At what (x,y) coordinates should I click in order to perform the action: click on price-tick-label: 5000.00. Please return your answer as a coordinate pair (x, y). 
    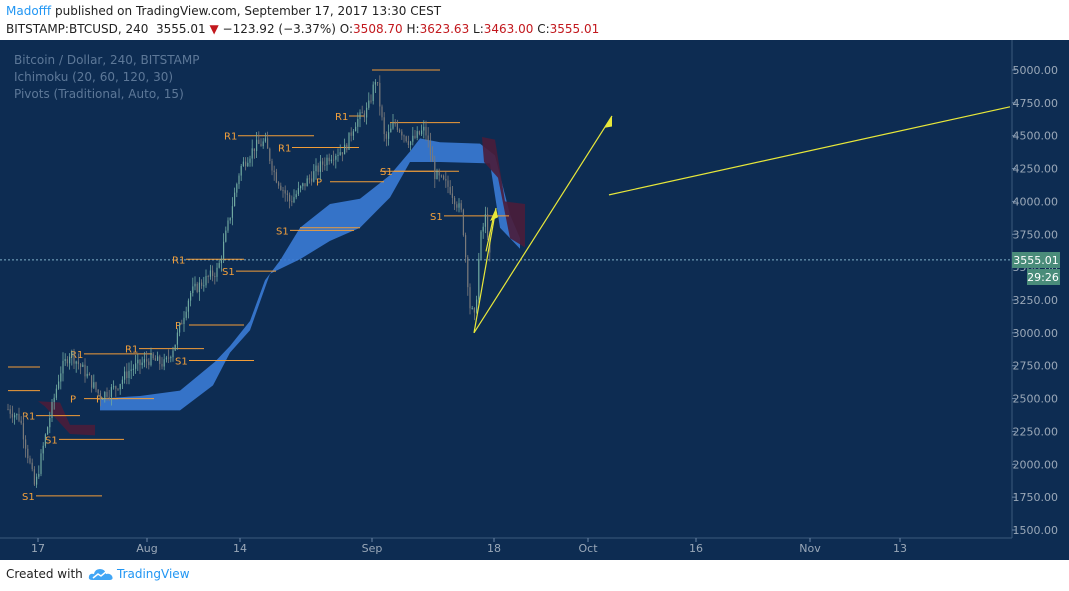
    Looking at the image, I should click on (1036, 70).